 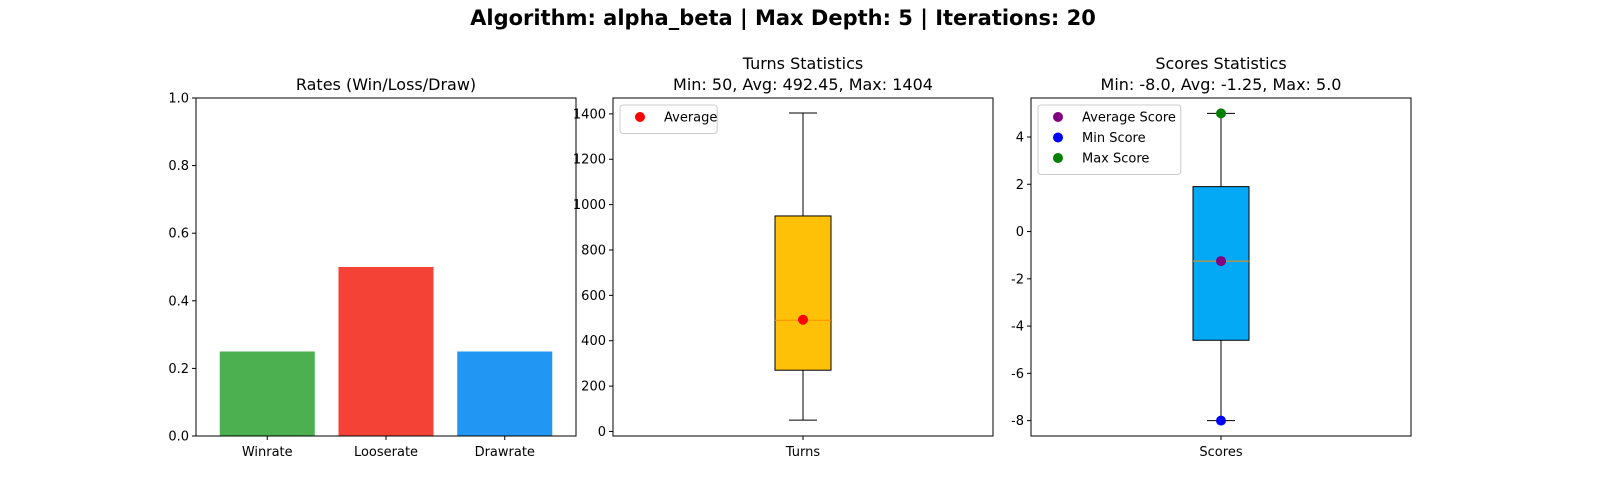 I want to click on point-max-score, so click(x=1221, y=113).